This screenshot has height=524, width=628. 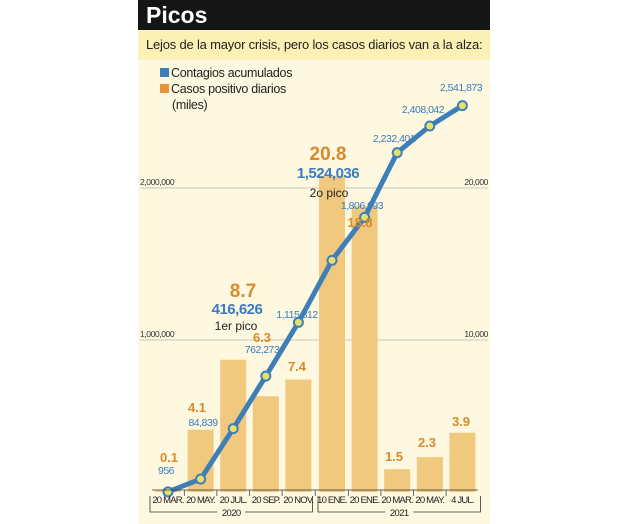 What do you see at coordinates (236, 326) in the screenshot?
I see `peak-annotation: 1er pico` at bounding box center [236, 326].